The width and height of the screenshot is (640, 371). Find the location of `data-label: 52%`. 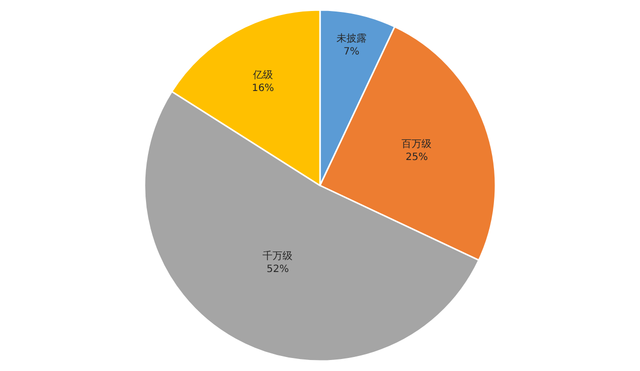

data-label: 52% is located at coordinates (277, 269).